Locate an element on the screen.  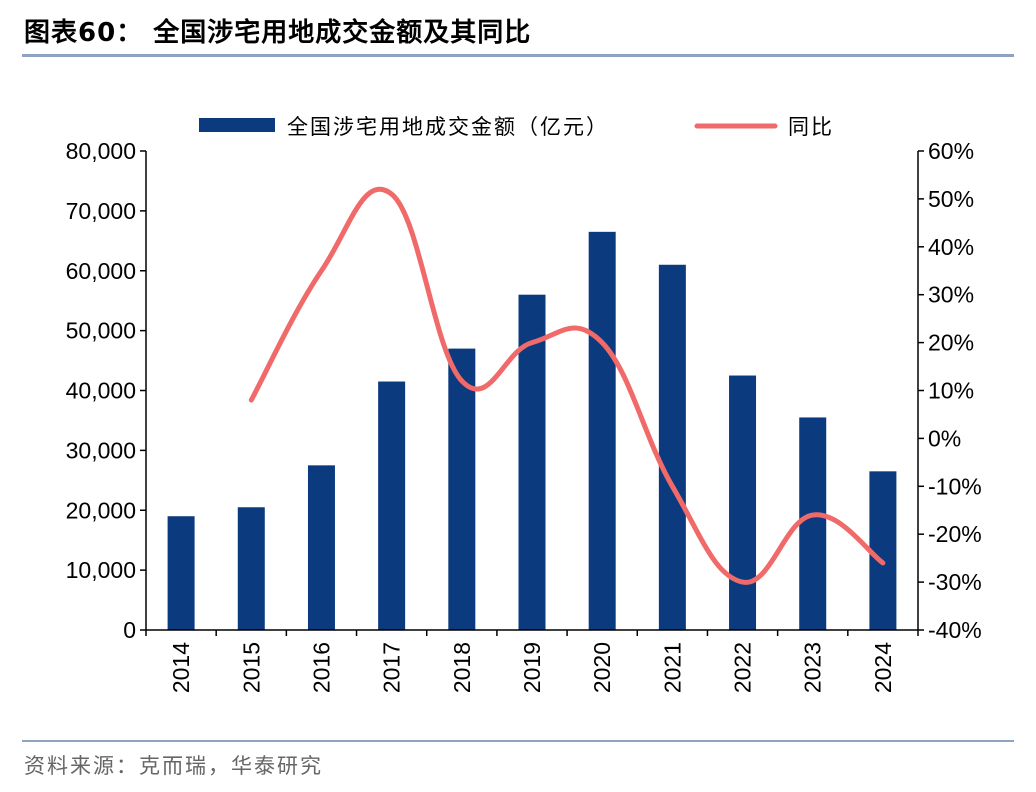
left-tick-label: 60,000 is located at coordinates (101, 271).